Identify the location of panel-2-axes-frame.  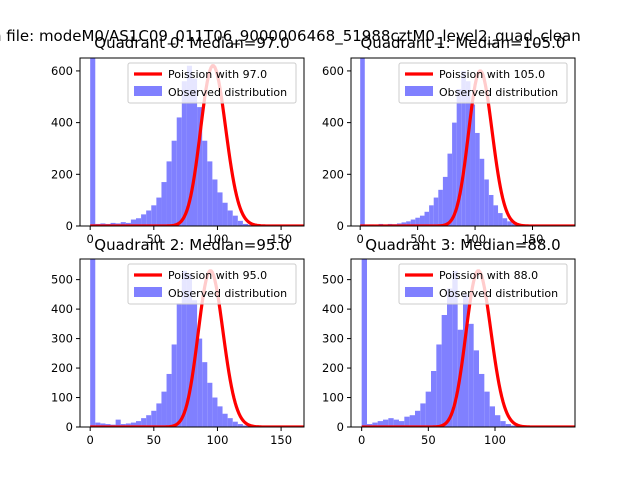
(192, 343).